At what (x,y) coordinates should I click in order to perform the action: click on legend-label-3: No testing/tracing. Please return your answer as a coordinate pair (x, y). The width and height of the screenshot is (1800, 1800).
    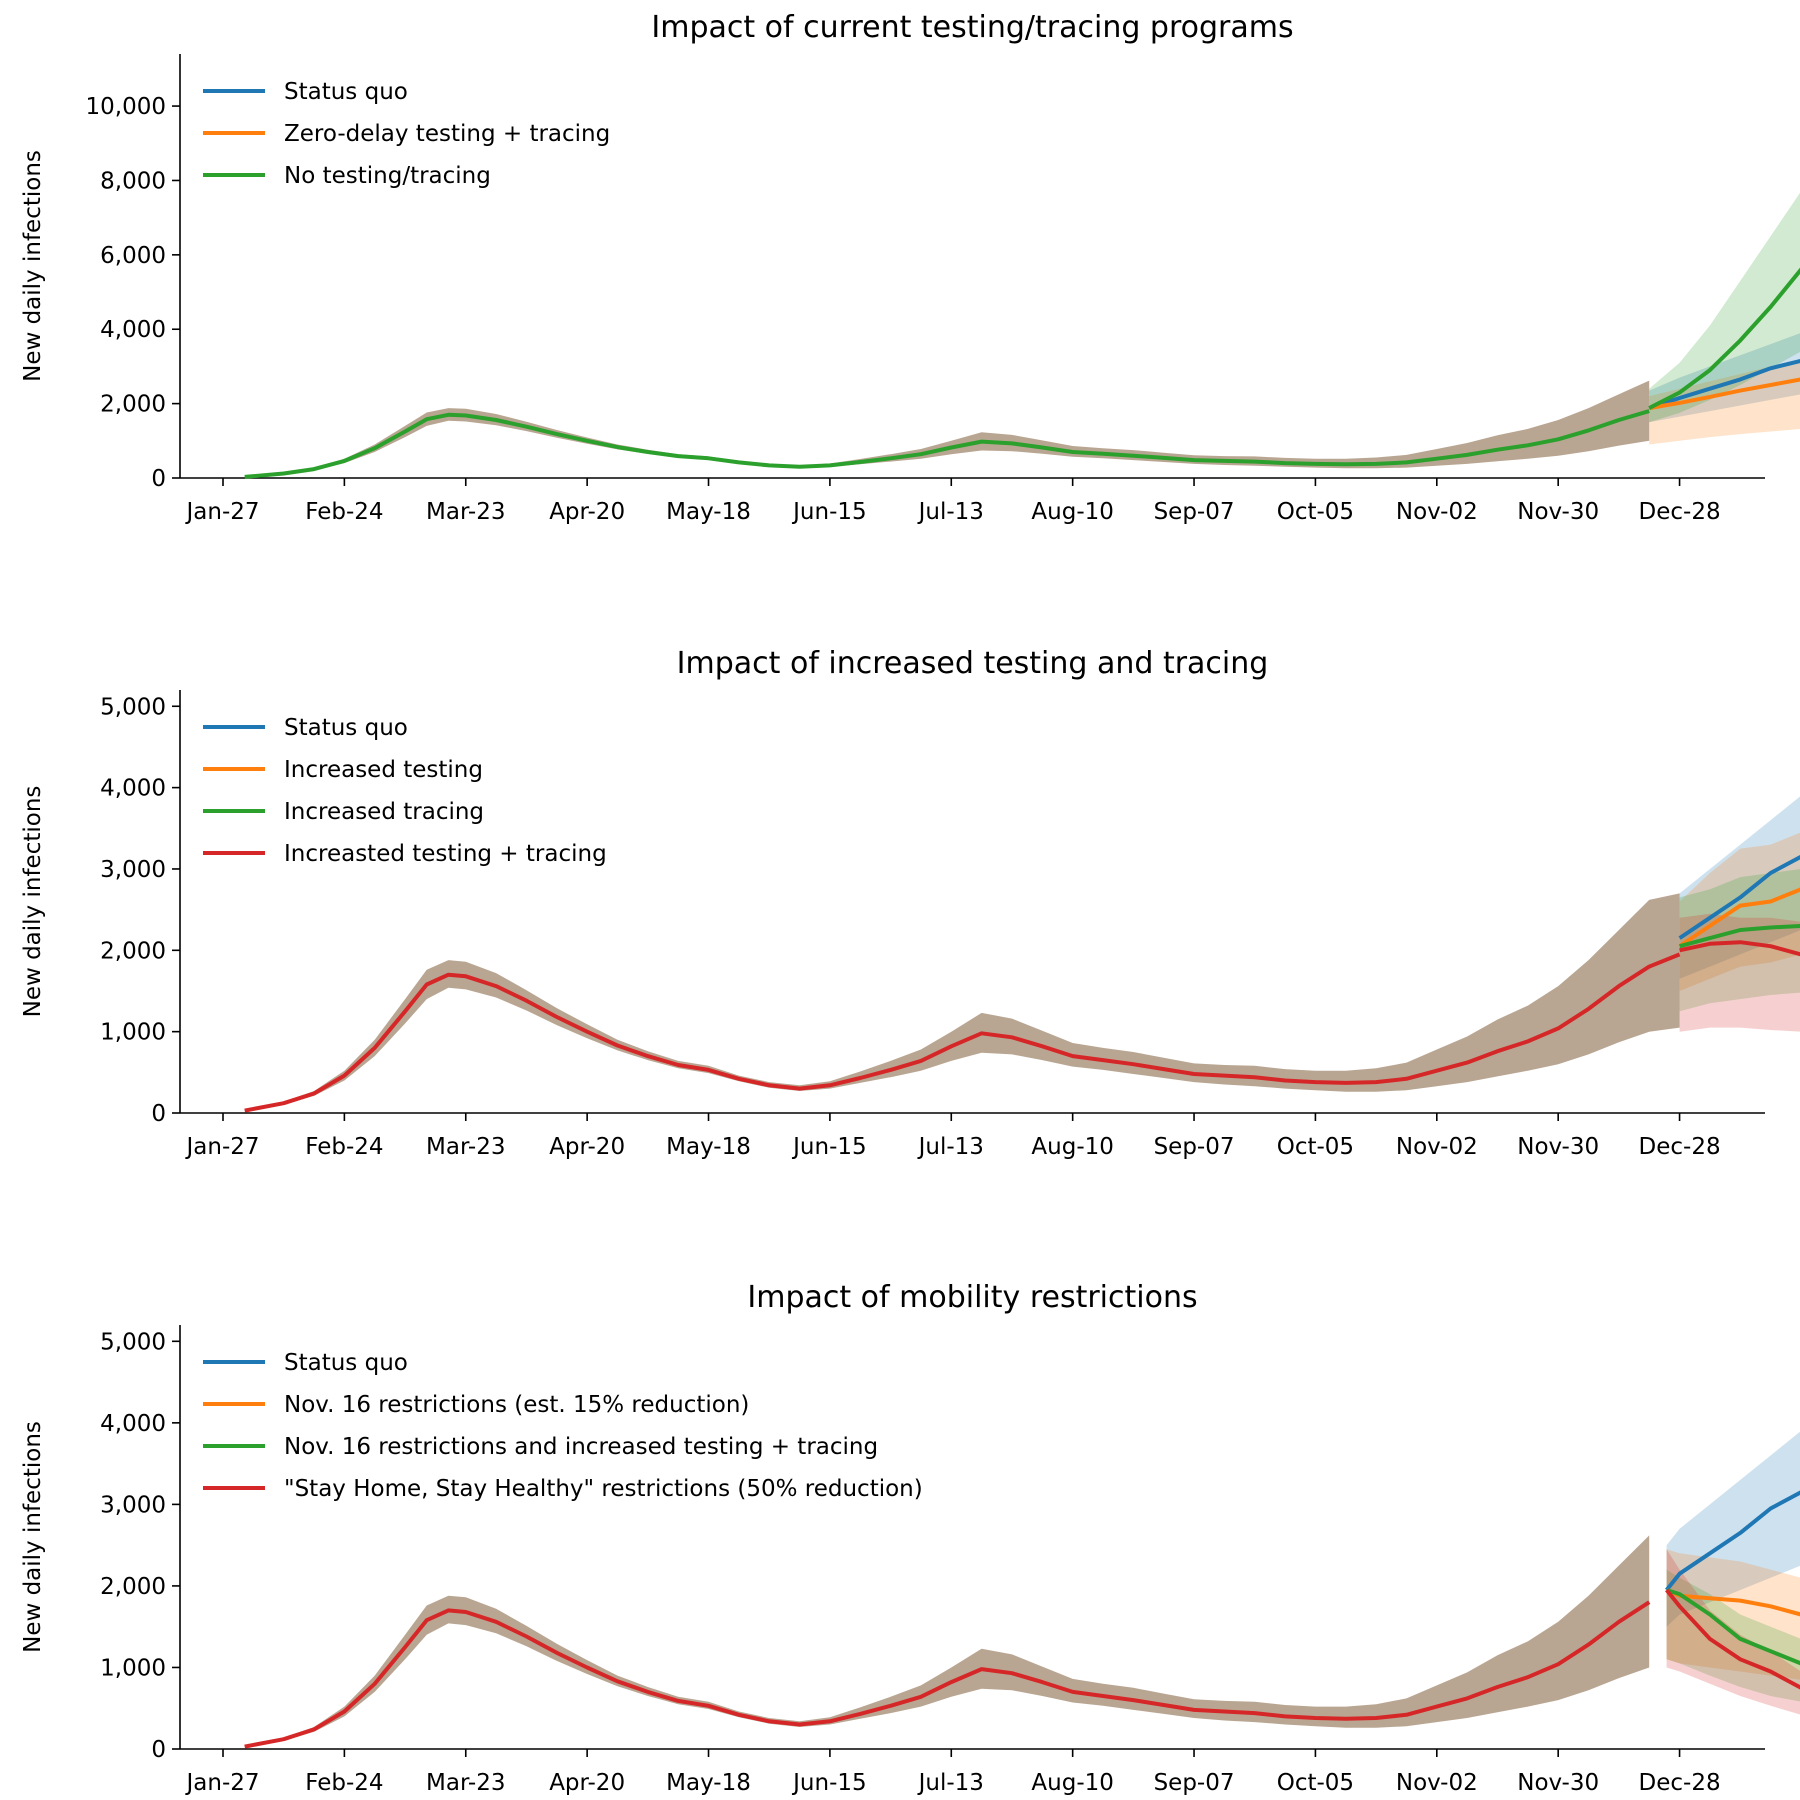
    Looking at the image, I should click on (387, 176).